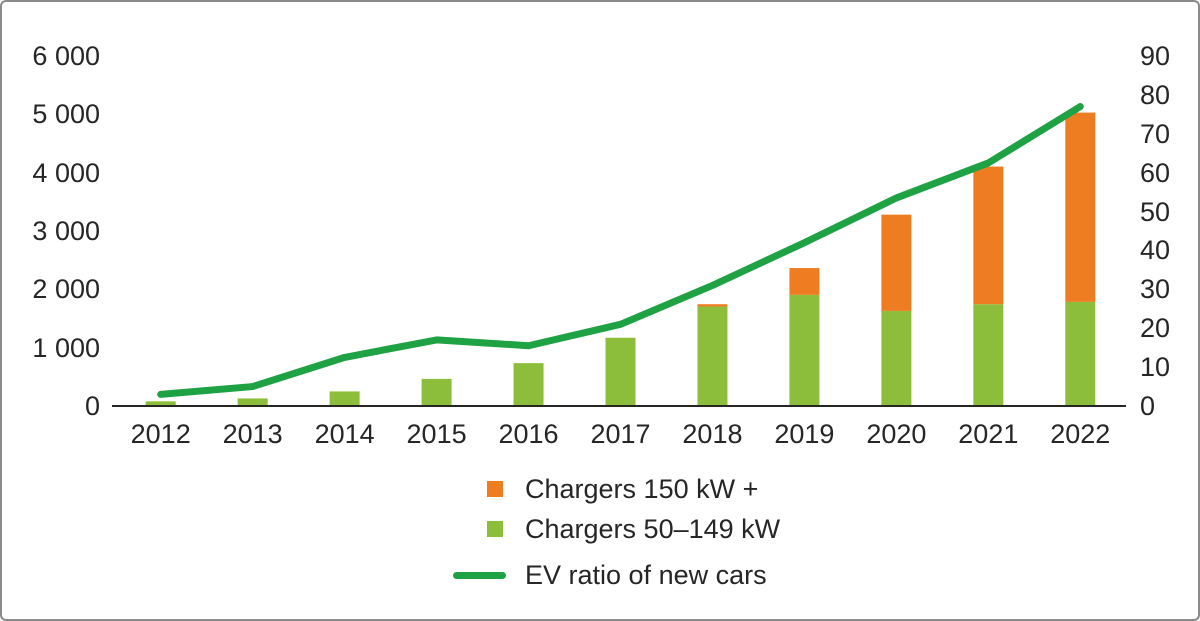 This screenshot has width=1200, height=621. I want to click on x-axis-label-2014: 2014, so click(344, 434).